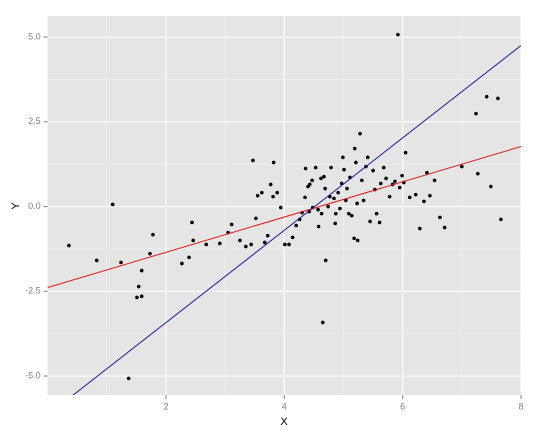 The height and width of the screenshot is (436, 540). I want to click on y-tick-label: 0.0, so click(34, 206).